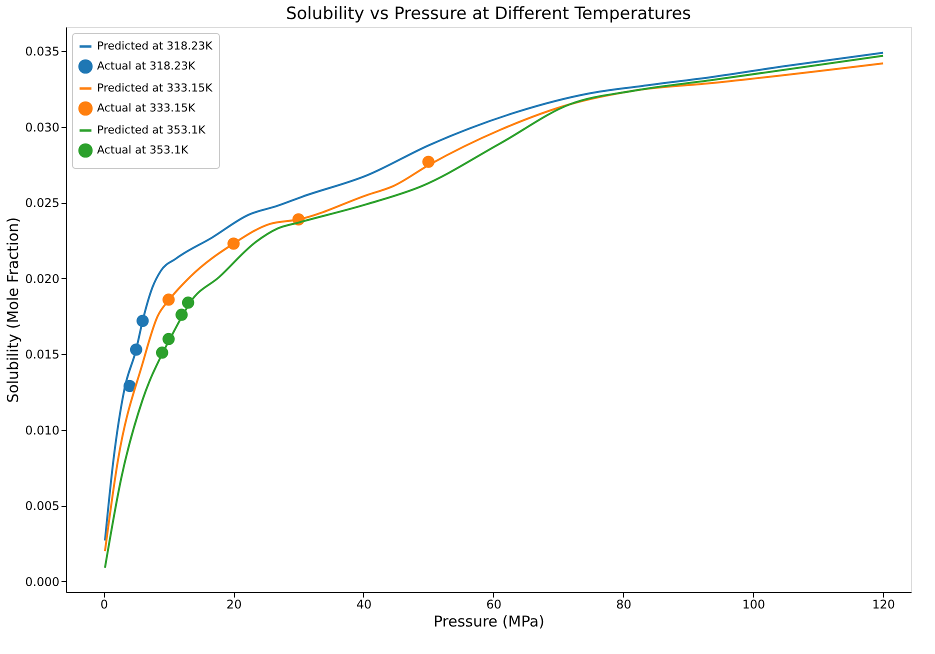 Image resolution: width=935 pixels, height=654 pixels. I want to click on y-axis-title: Solubility (Mole Fraction), so click(13, 310).